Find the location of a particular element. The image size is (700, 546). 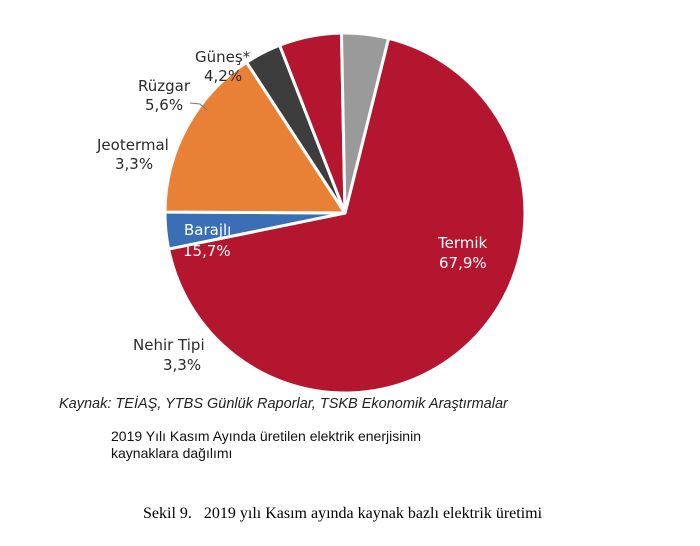

slice-label-jeotermal: Jeotermal is located at coordinates (132, 145).